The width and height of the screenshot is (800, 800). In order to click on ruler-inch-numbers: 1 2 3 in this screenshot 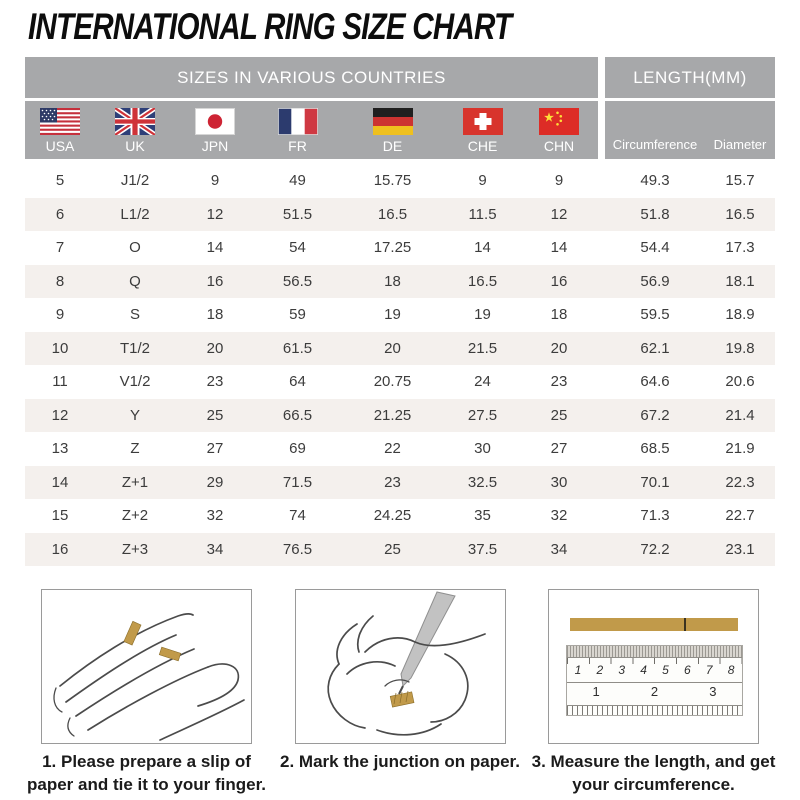, I will do `click(654, 691)`.